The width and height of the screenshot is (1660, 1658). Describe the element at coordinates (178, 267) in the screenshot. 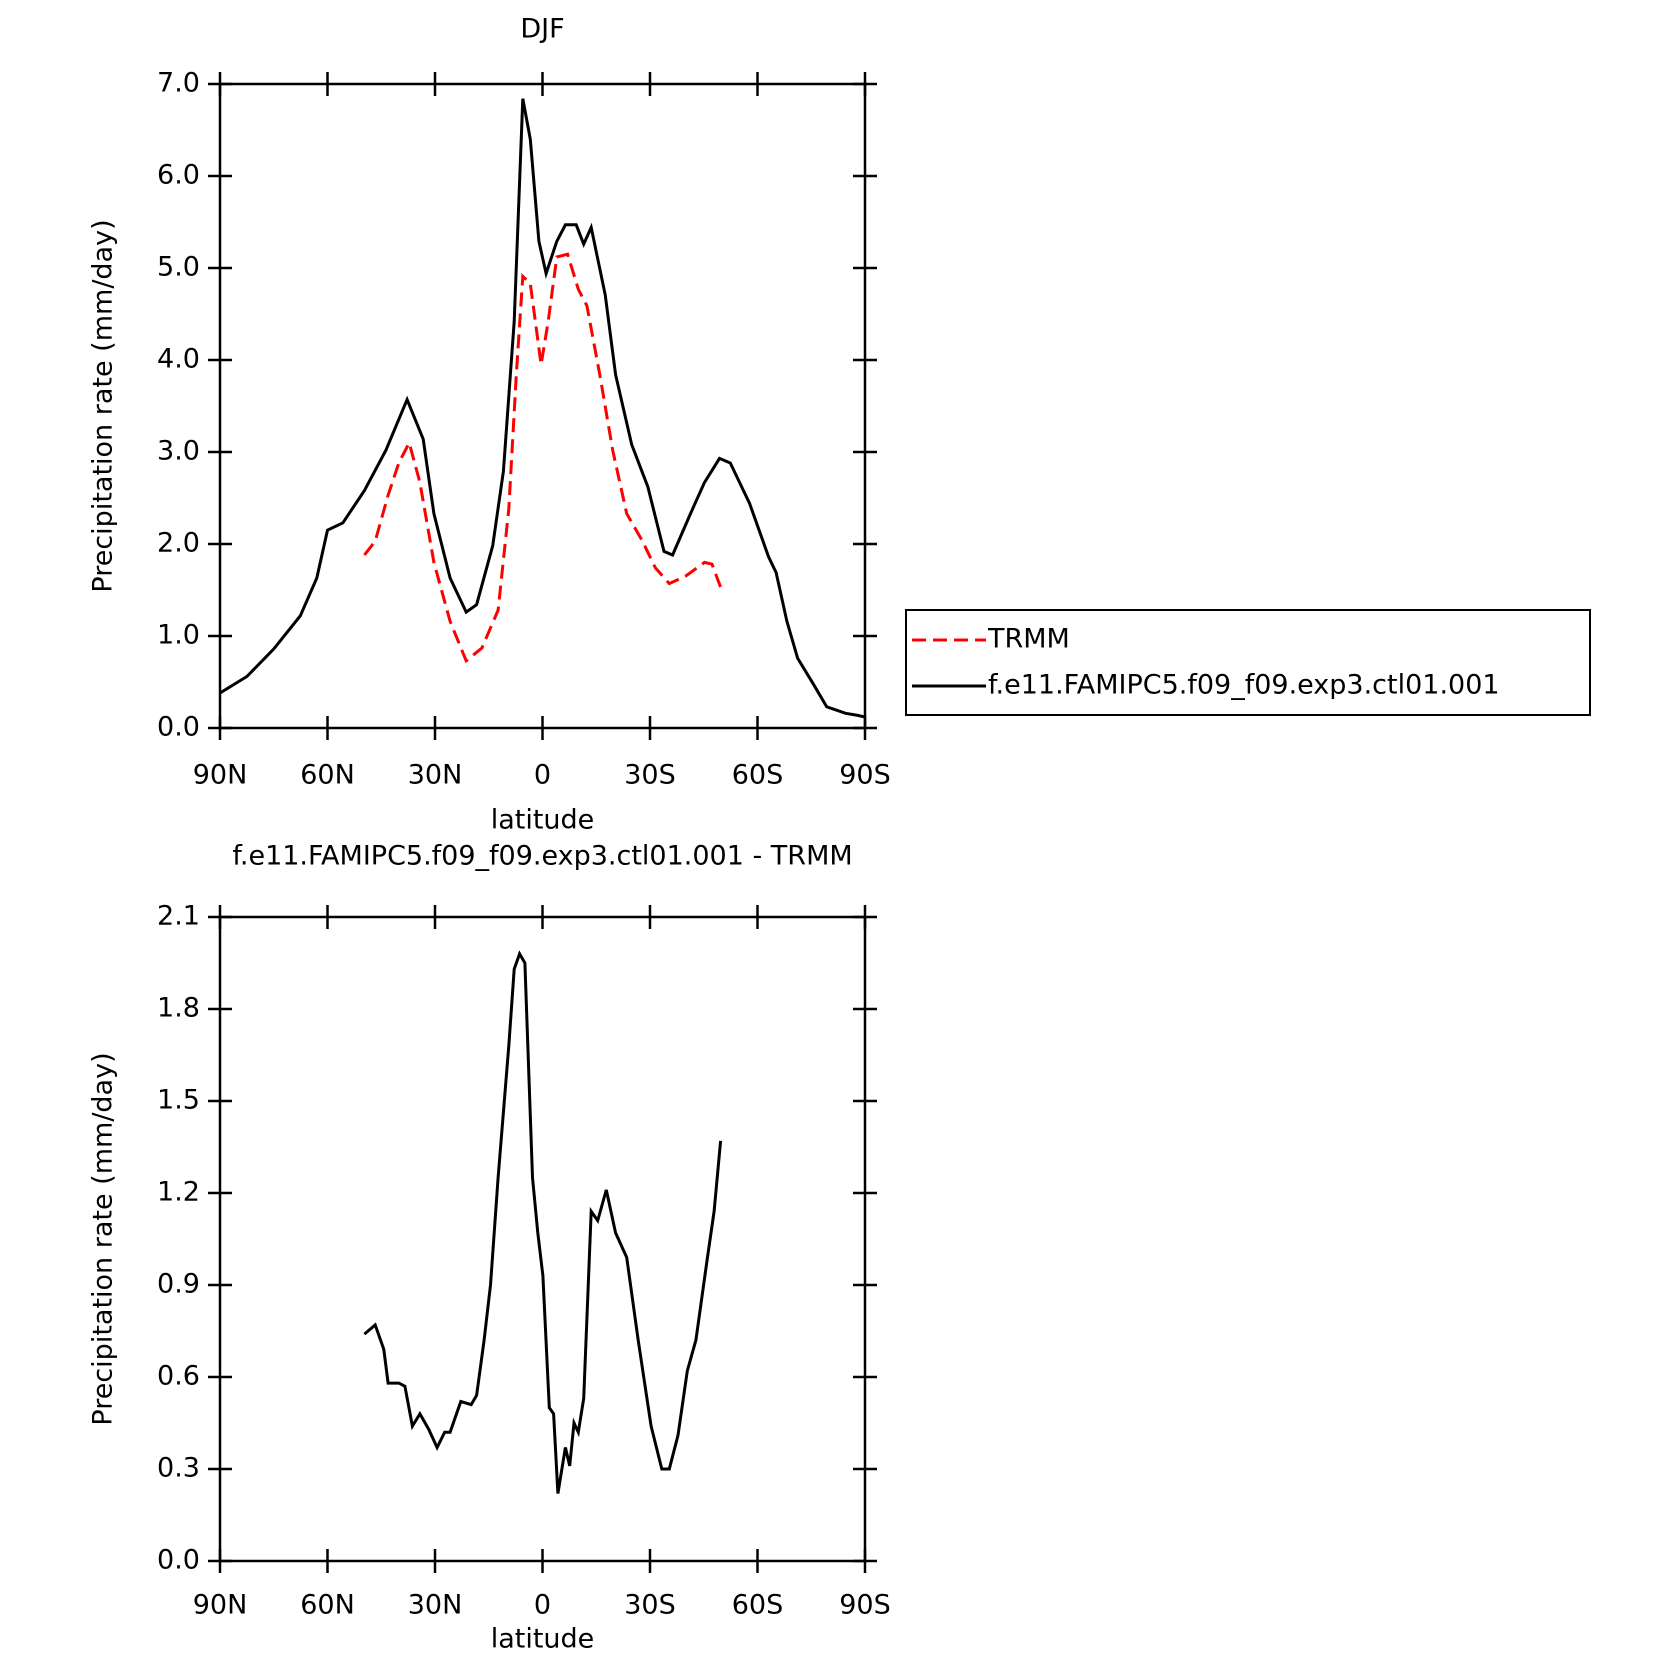

I see `y-tick-label: 5.0` at that location.